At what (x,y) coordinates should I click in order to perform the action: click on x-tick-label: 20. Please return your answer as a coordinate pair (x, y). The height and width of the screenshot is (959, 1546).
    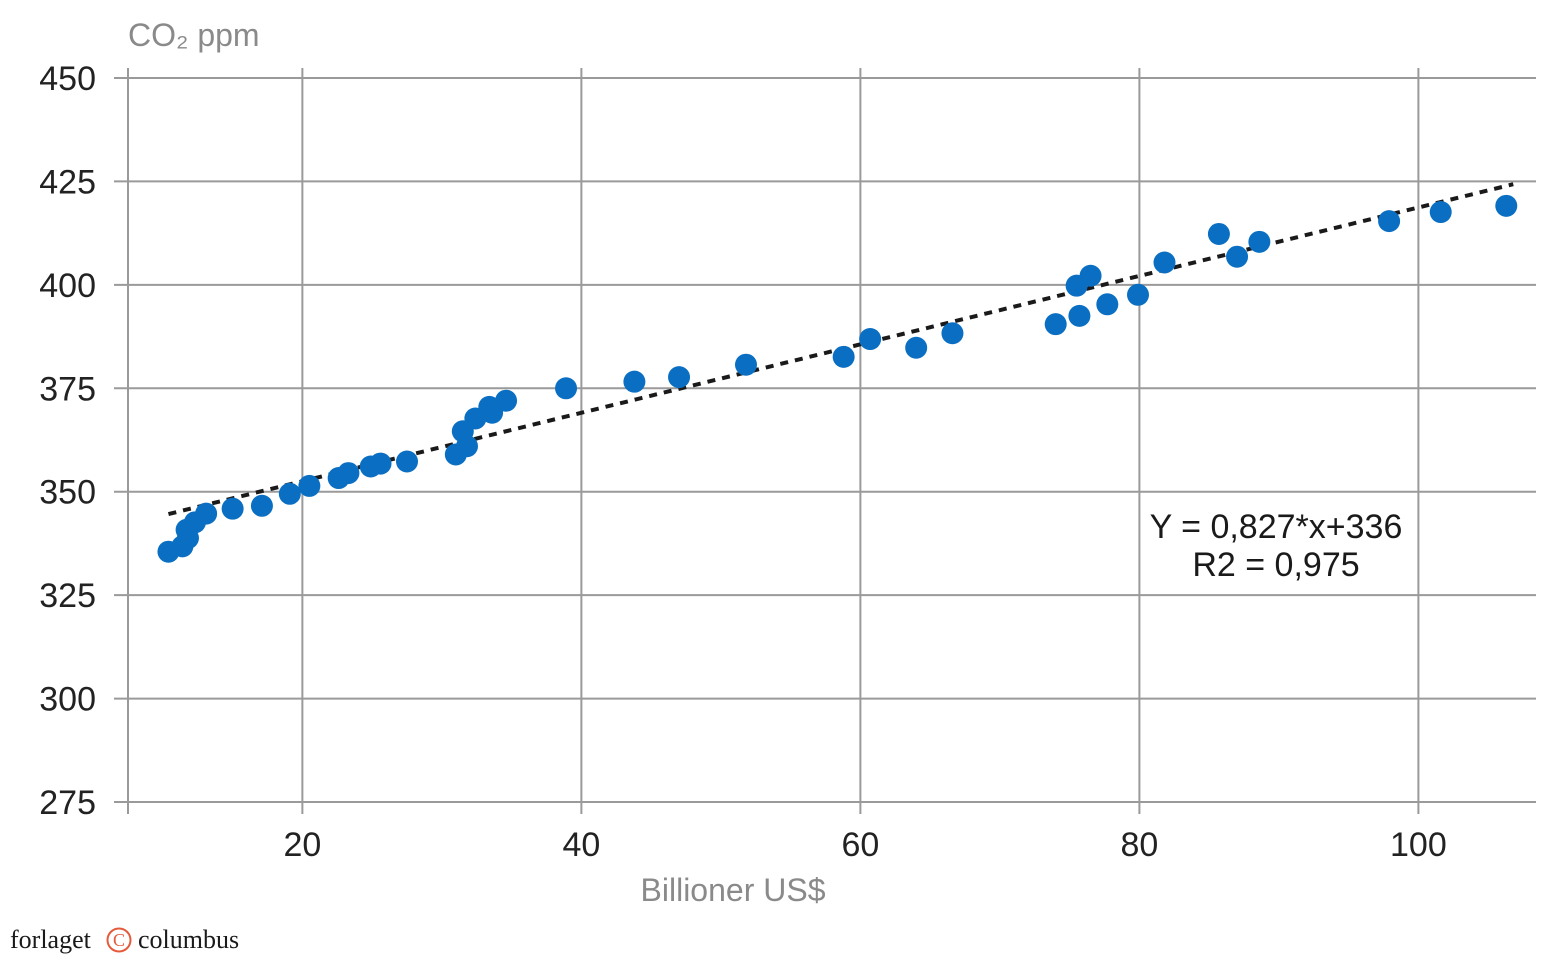
    Looking at the image, I should click on (302, 845).